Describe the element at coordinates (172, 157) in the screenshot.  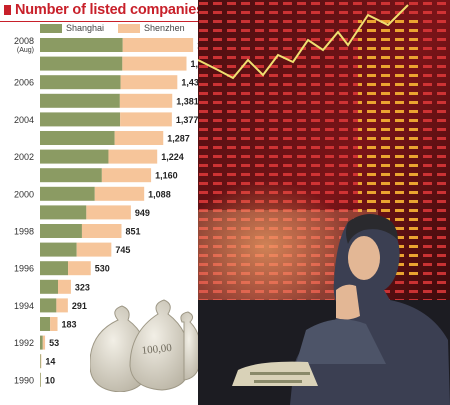
I see `data-label: 1,224` at that location.